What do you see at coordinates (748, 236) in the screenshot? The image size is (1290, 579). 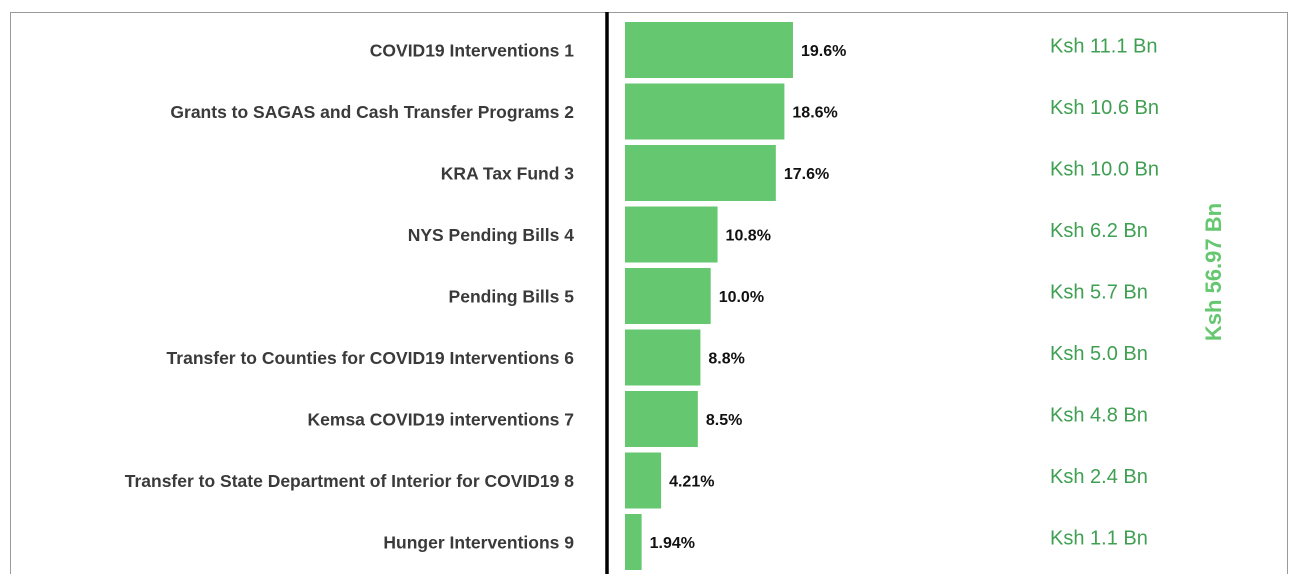 I see `value-label: 10.8%` at bounding box center [748, 236].